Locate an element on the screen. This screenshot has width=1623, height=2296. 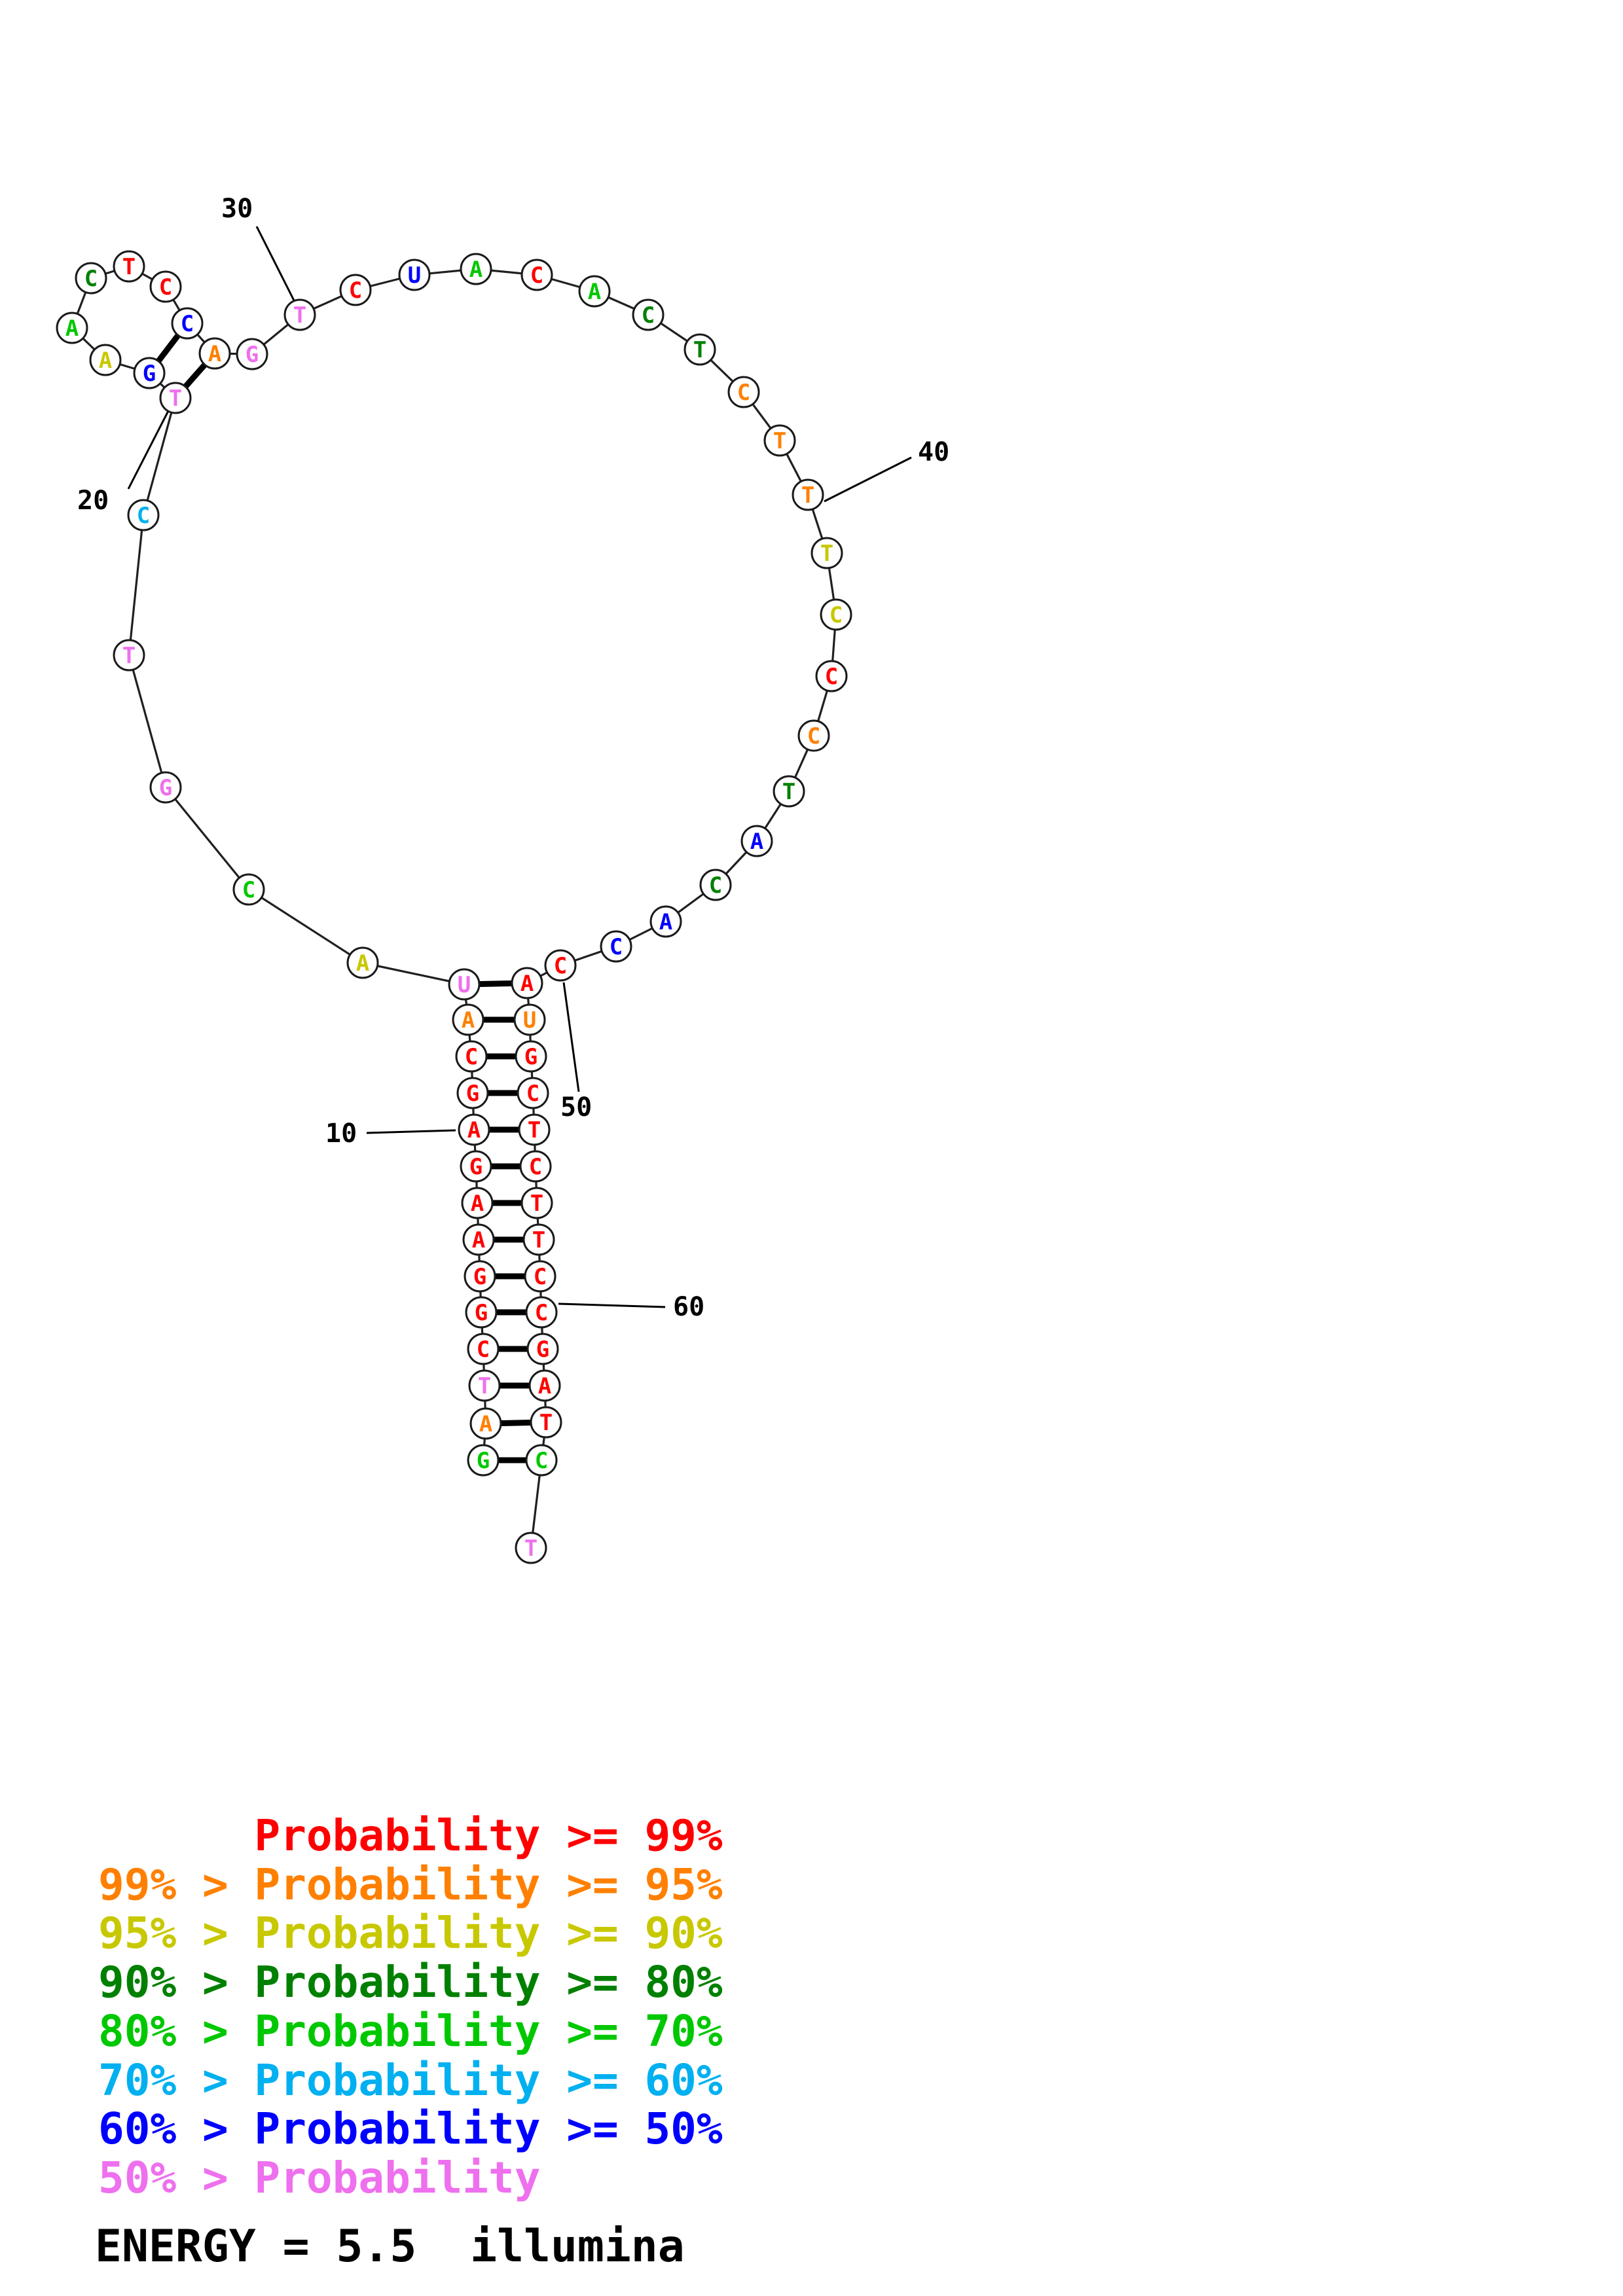
nucleotide-48-A: A is located at coordinates (665, 921).